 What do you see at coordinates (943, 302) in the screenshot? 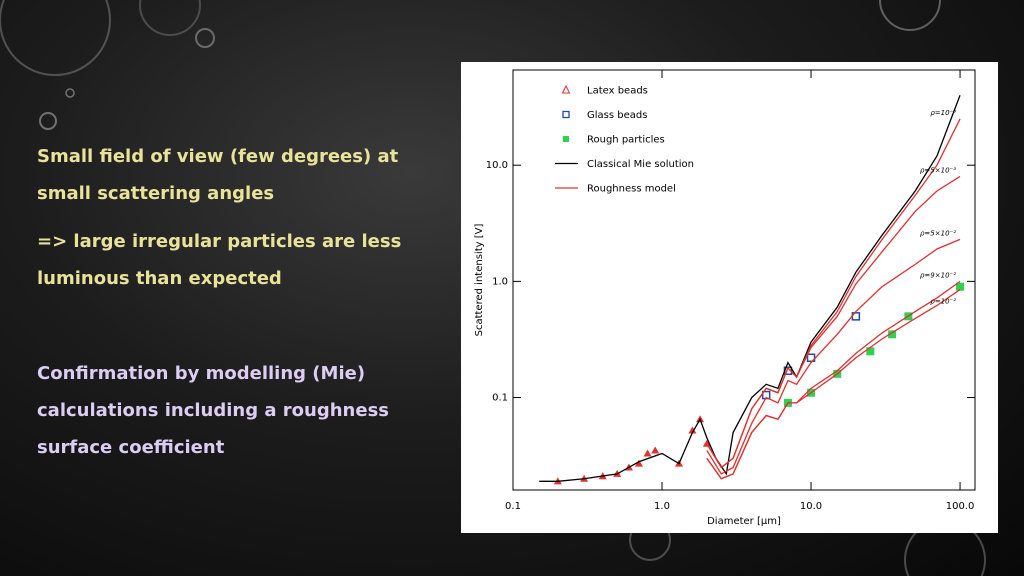
I see `curve-label: ρ=10⁻²` at bounding box center [943, 302].